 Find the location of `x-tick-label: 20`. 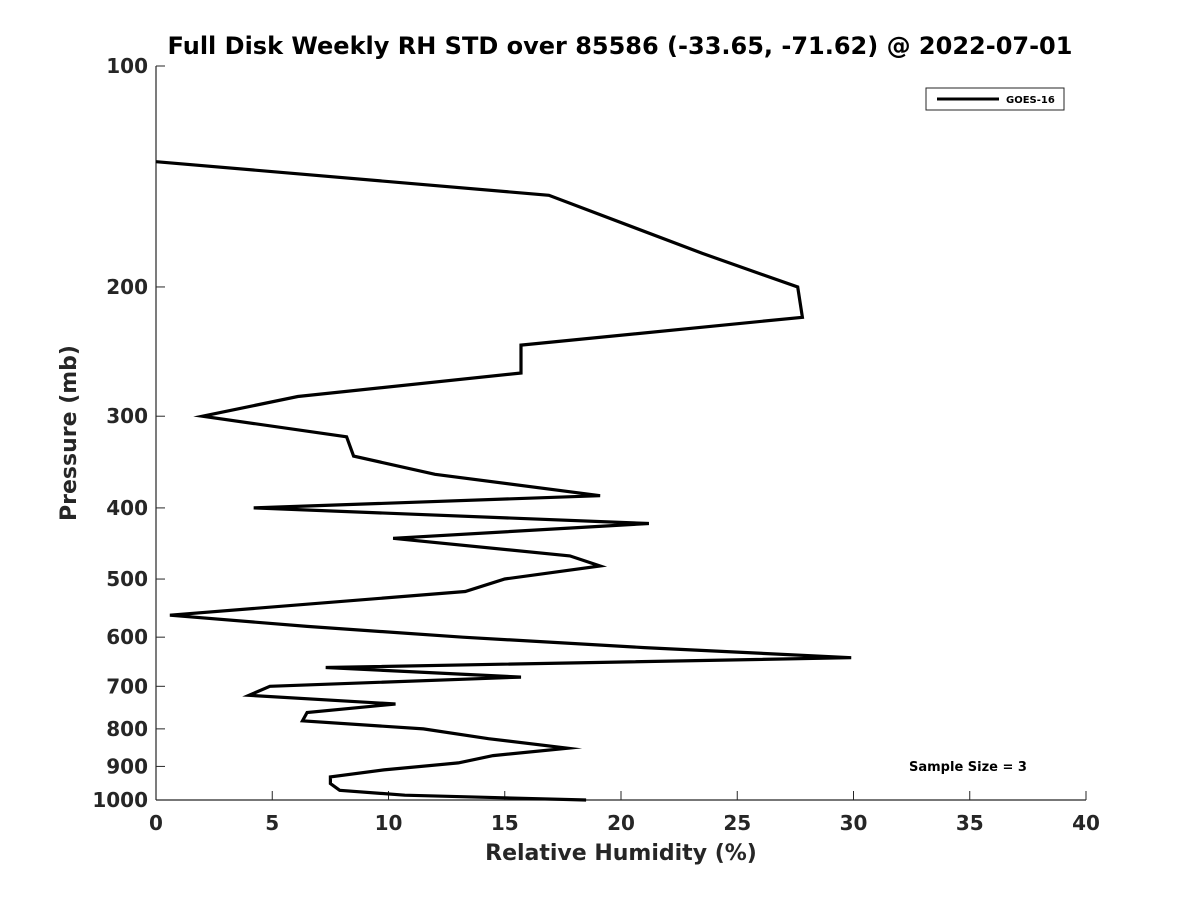

x-tick-label: 20 is located at coordinates (621, 823).